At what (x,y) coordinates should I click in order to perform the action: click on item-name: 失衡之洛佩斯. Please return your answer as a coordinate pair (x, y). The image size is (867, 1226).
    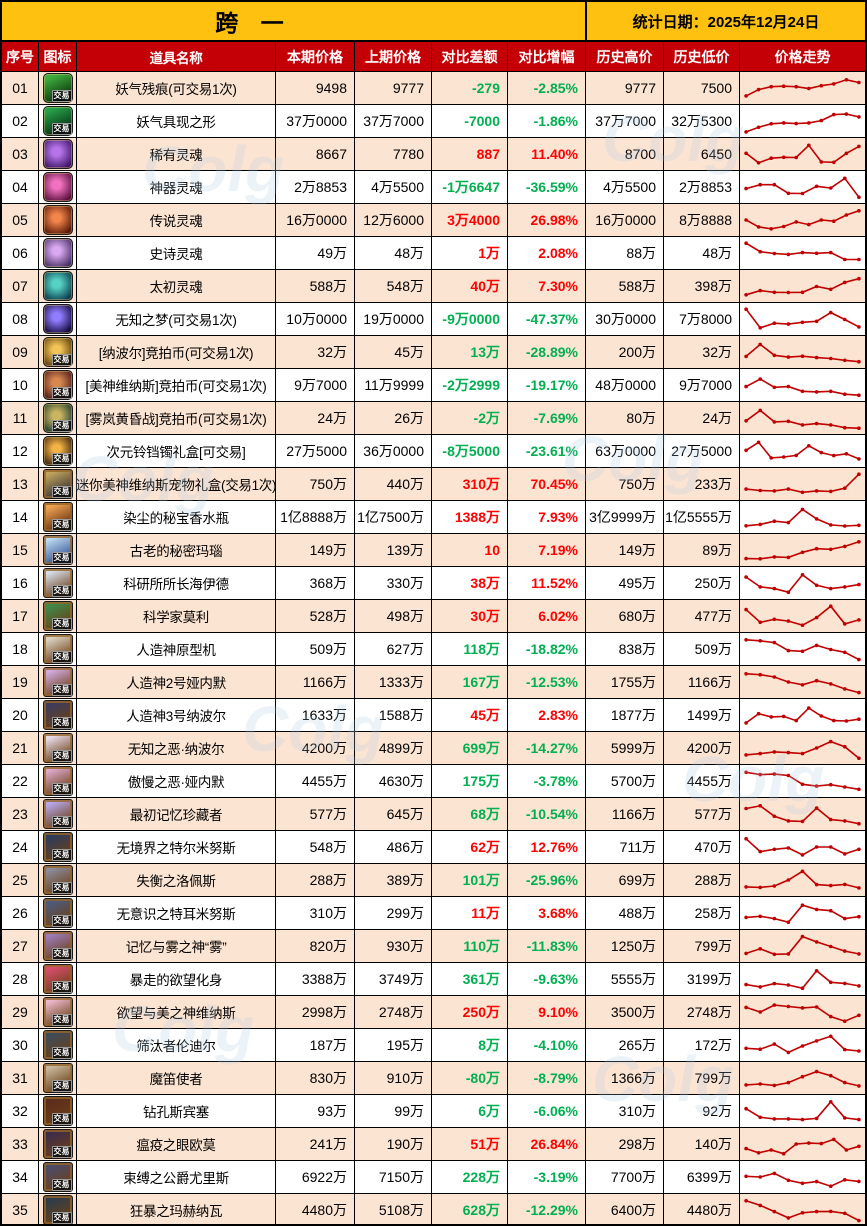
    Looking at the image, I should click on (176, 880).